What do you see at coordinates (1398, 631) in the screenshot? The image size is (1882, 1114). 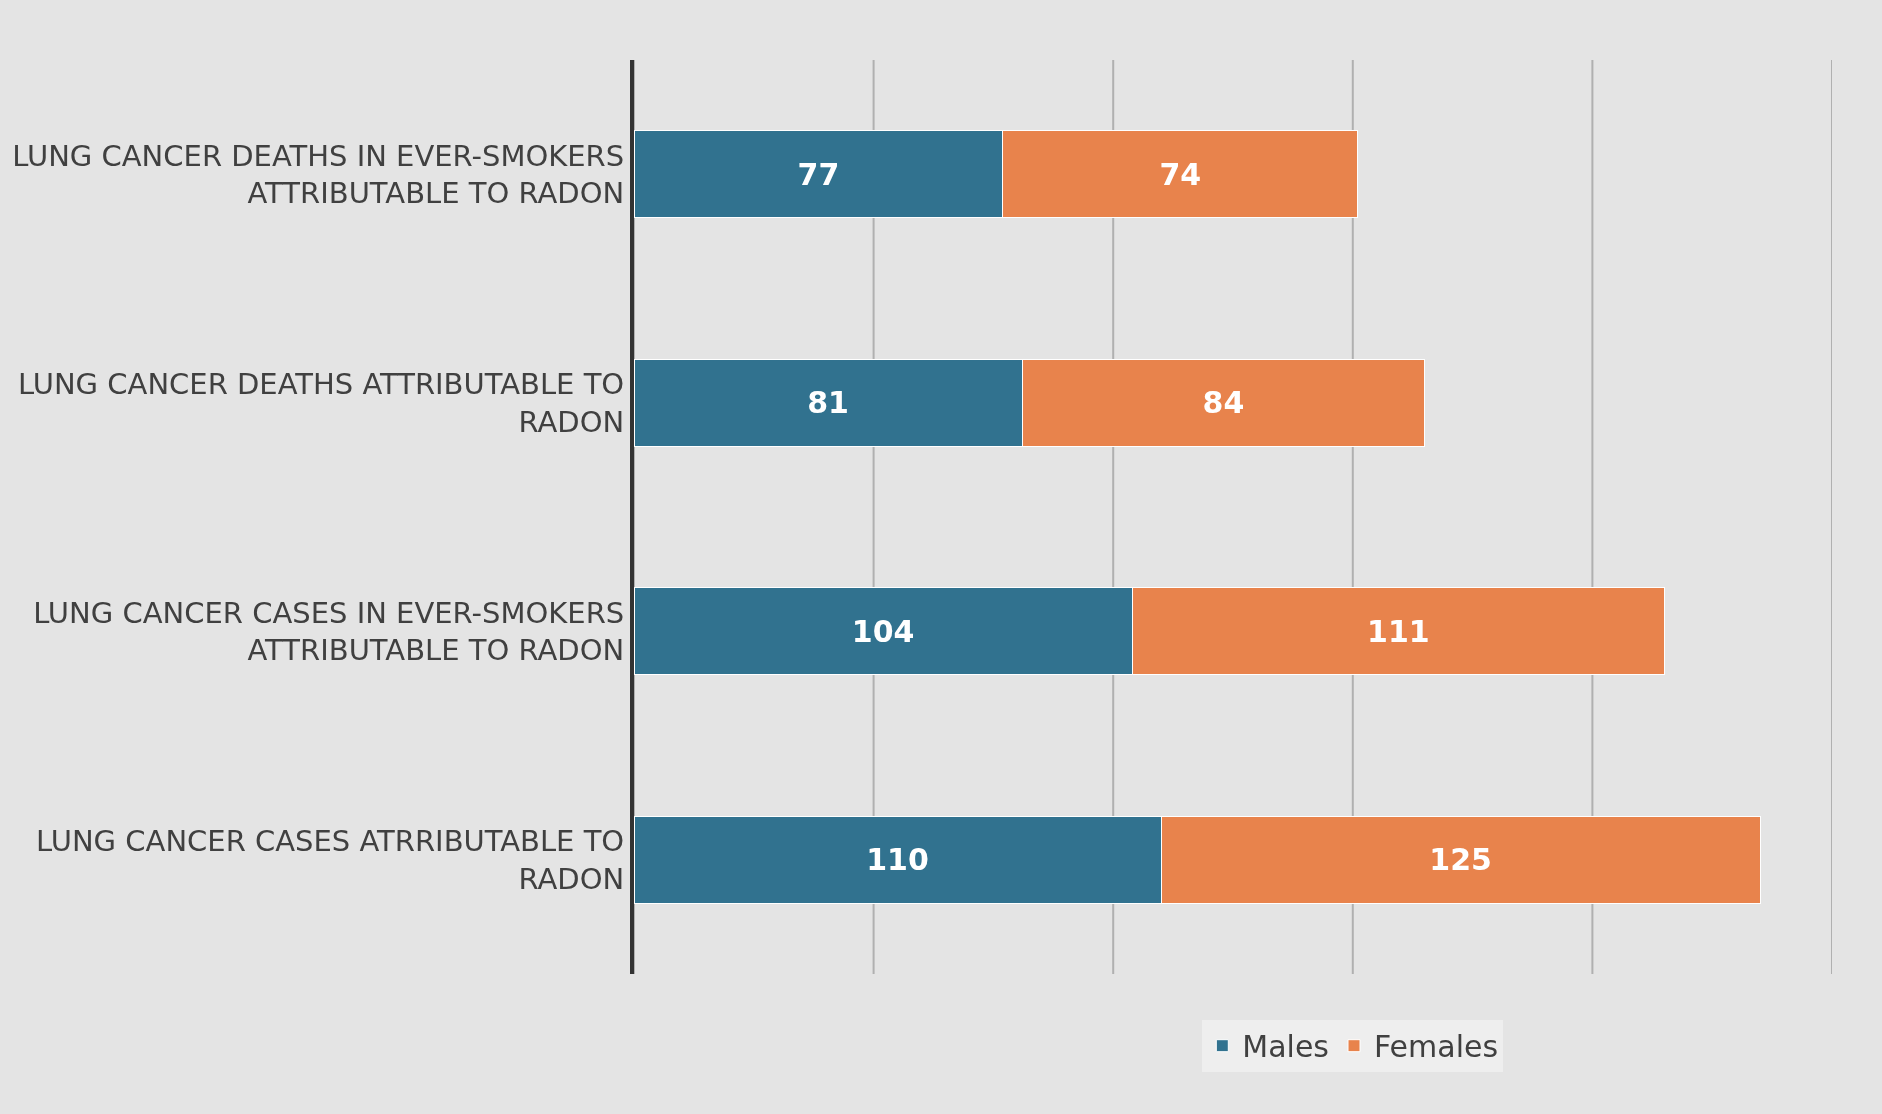 I see `data-label: 111` at bounding box center [1398, 631].